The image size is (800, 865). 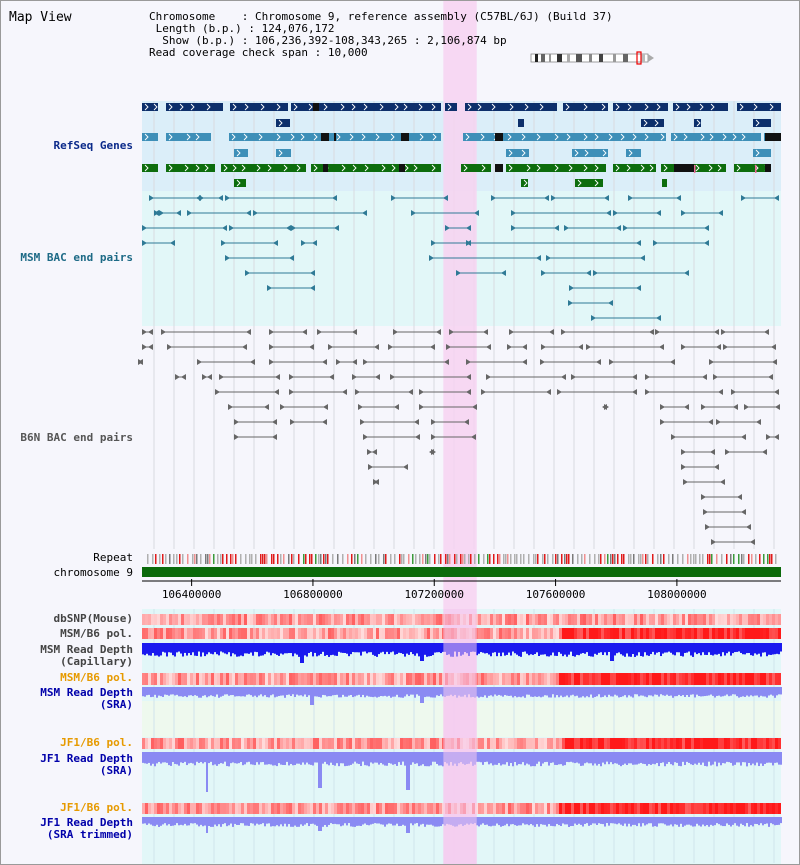 What do you see at coordinates (86, 698) in the screenshot?
I see `track-label-msm-depth-sra: MSM Read Depth (SRA)` at bounding box center [86, 698].